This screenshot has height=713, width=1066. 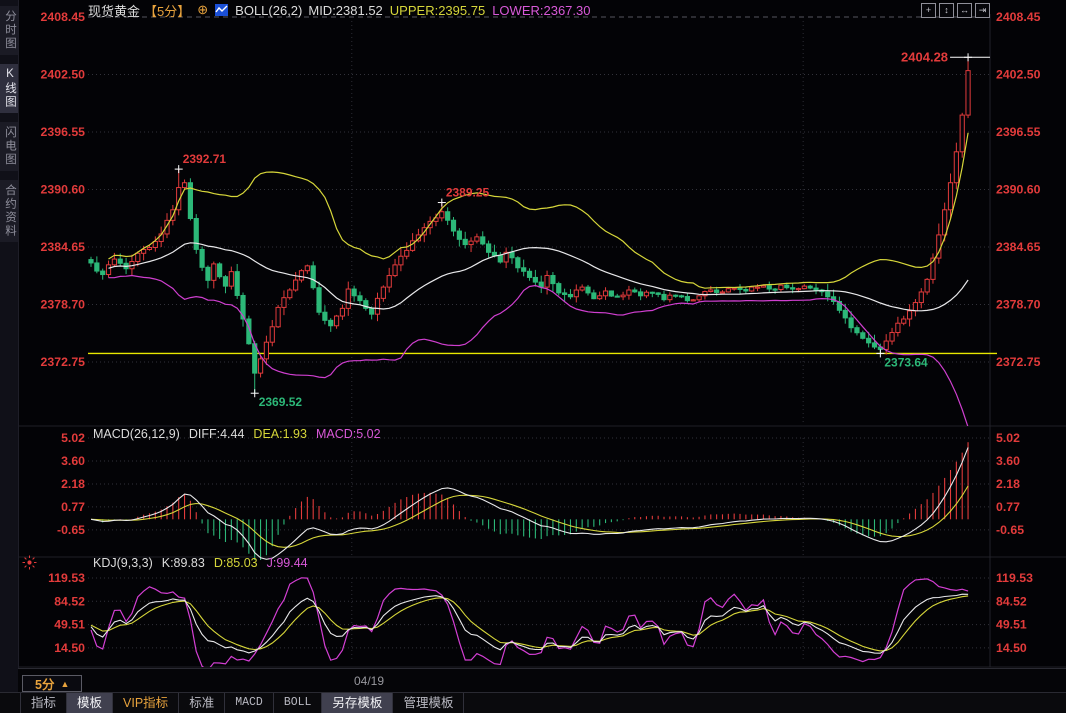 What do you see at coordinates (429, 703) in the screenshot?
I see `tab-manage-templates: 管理模板` at bounding box center [429, 703].